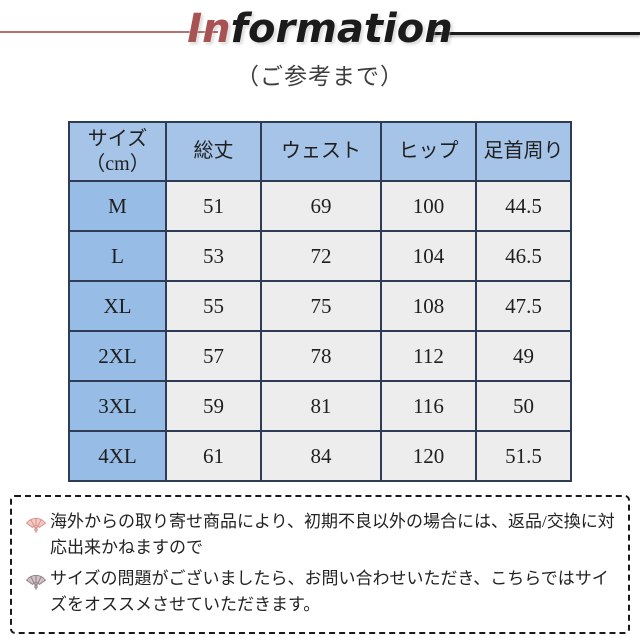 This screenshot has height=640, width=640. I want to click on table-row: 2XL 57 78 112 49, so click(320, 356).